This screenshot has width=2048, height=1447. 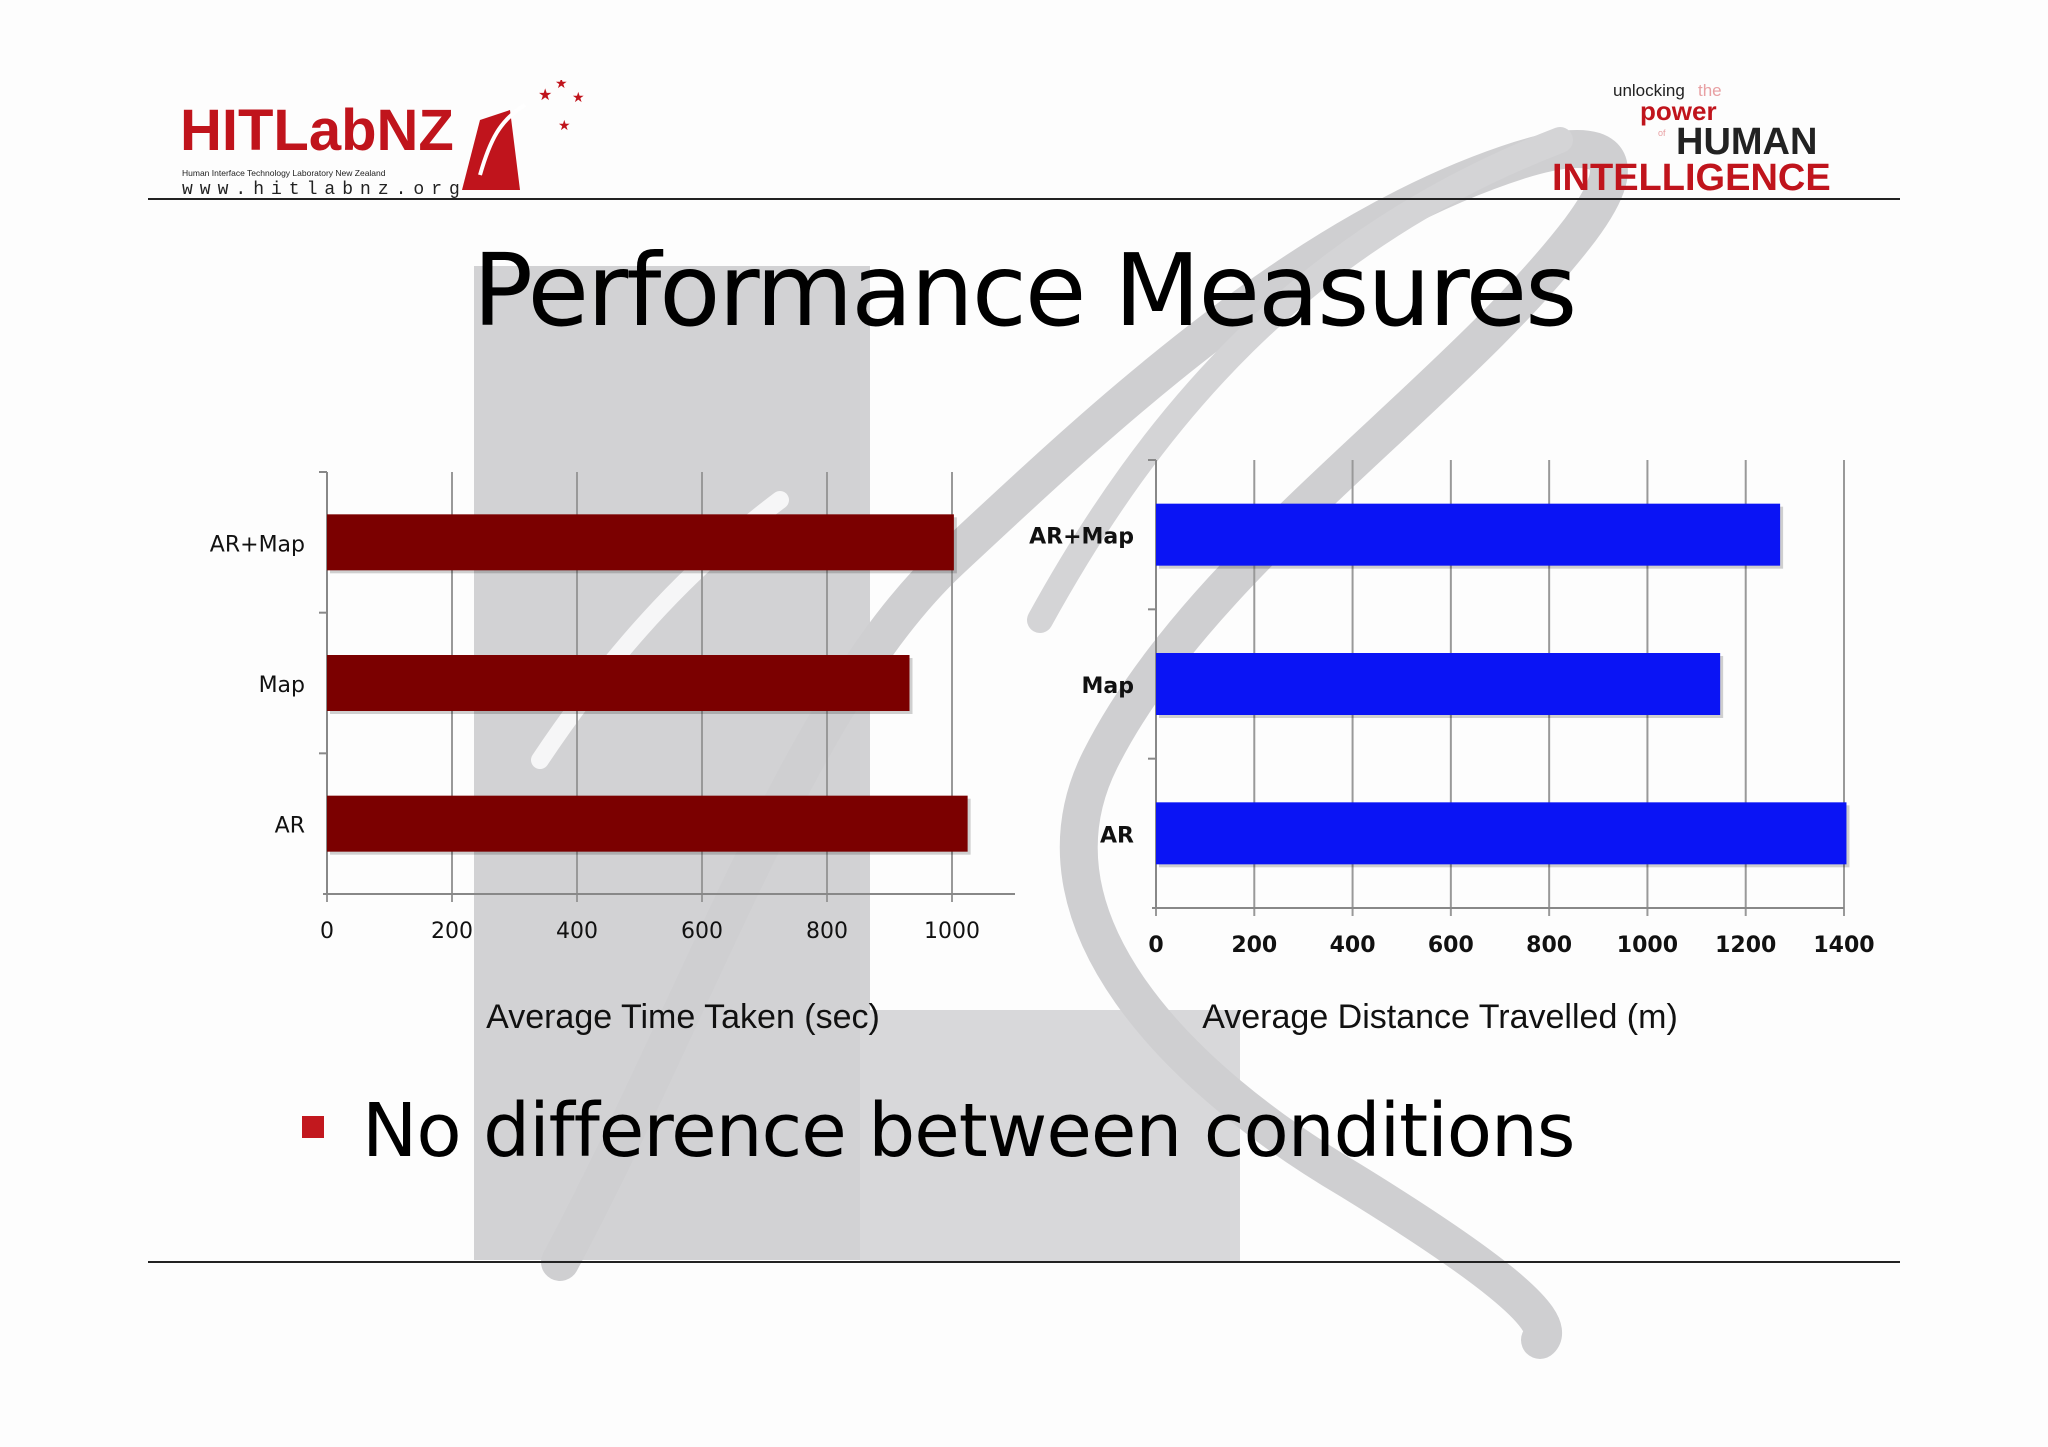 I want to click on footer-rule, so click(x=1024, y=1262).